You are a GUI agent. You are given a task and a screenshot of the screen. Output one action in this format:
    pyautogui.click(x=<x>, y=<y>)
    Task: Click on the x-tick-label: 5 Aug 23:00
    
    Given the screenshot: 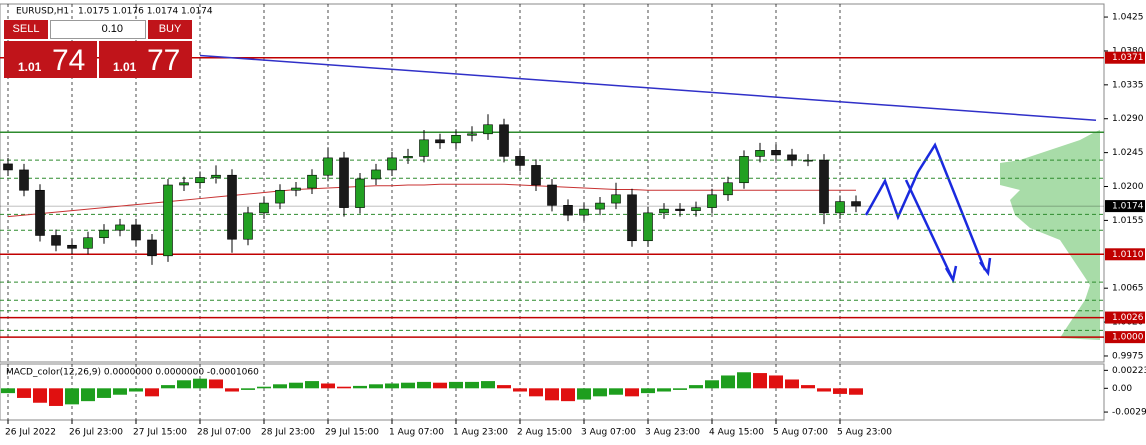 What is the action you would take?
    pyautogui.click(x=864, y=433)
    